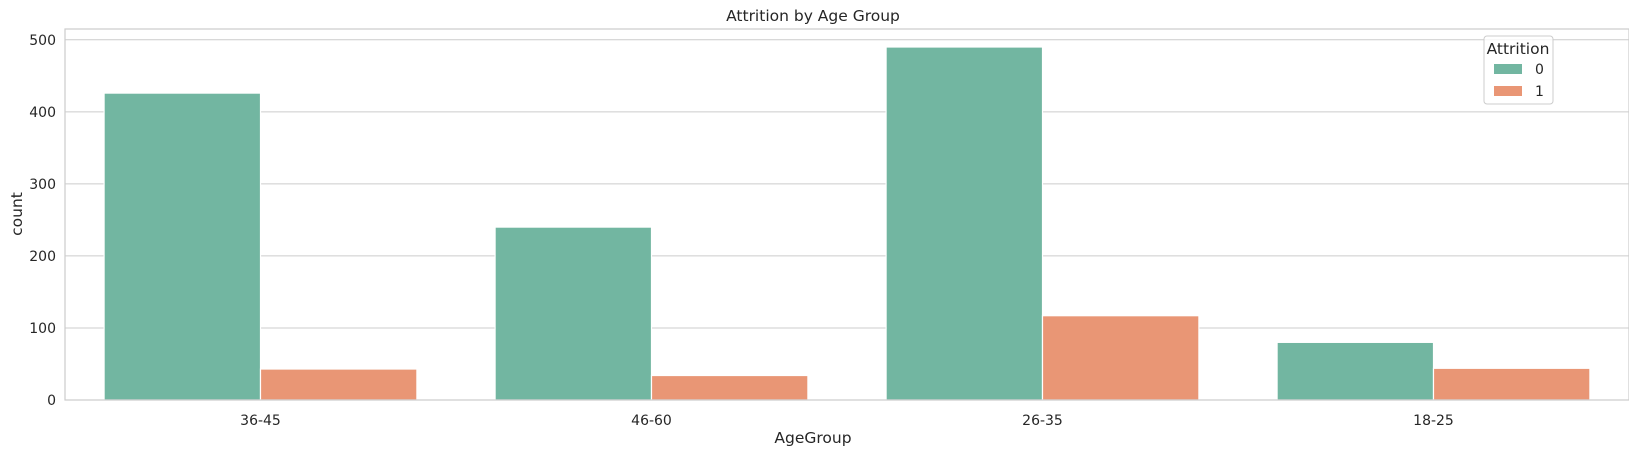 The image size is (1629, 473). I want to click on y-tick-label: 300, so click(42, 185).